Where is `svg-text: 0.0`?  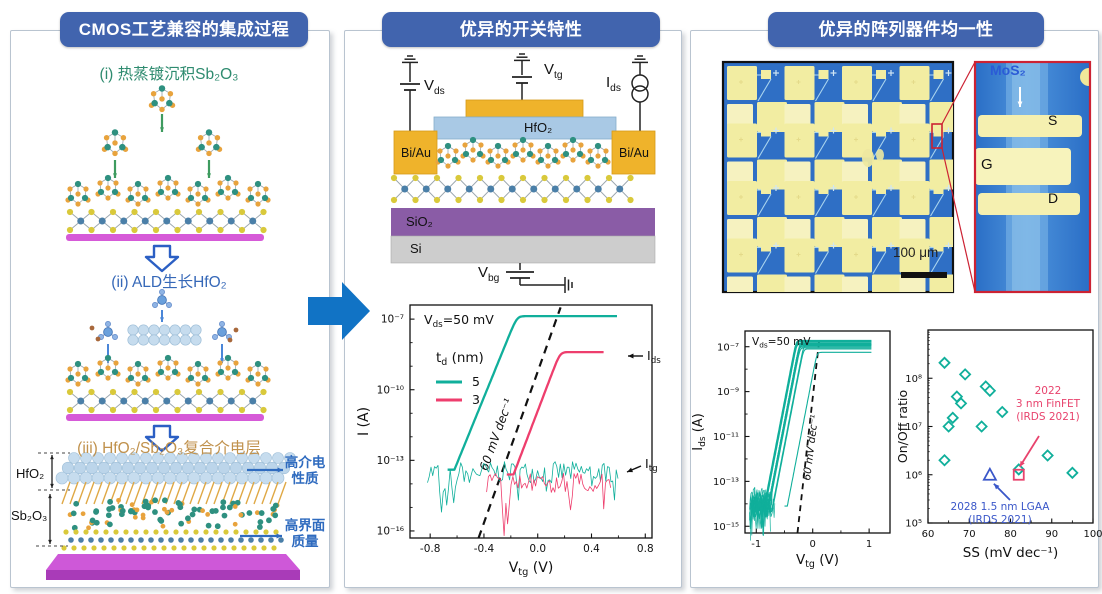
svg-text: 0.0 is located at coordinates (537, 549).